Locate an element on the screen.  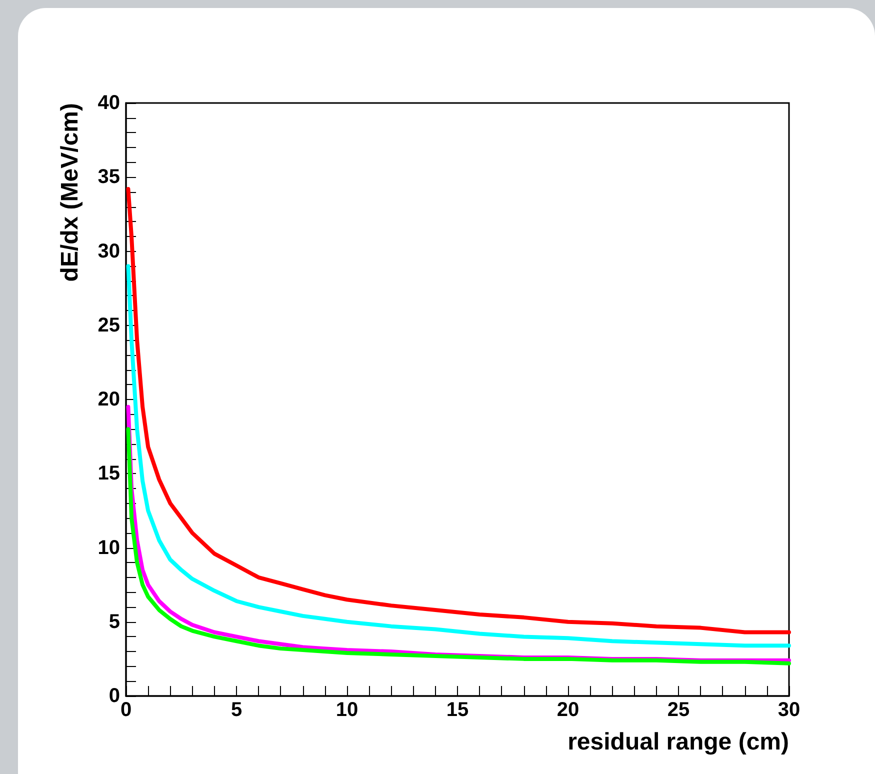
x-tick-label: 5 is located at coordinates (236, 710).